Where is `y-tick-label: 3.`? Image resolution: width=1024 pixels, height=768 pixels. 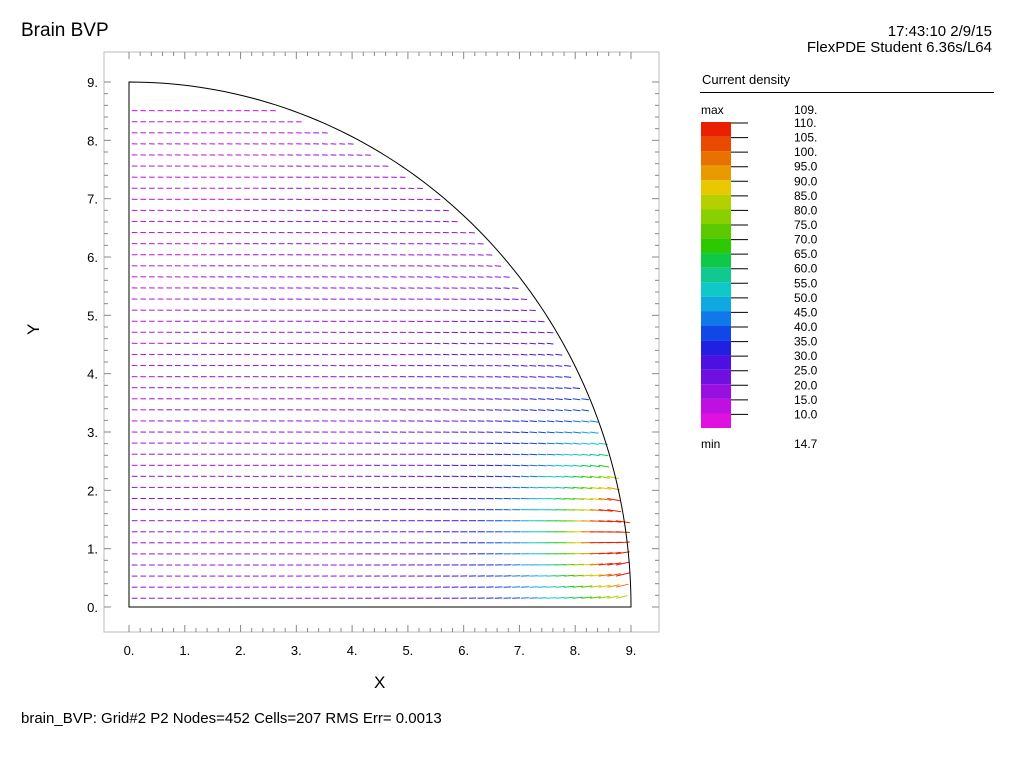 y-tick-label: 3. is located at coordinates (92, 432).